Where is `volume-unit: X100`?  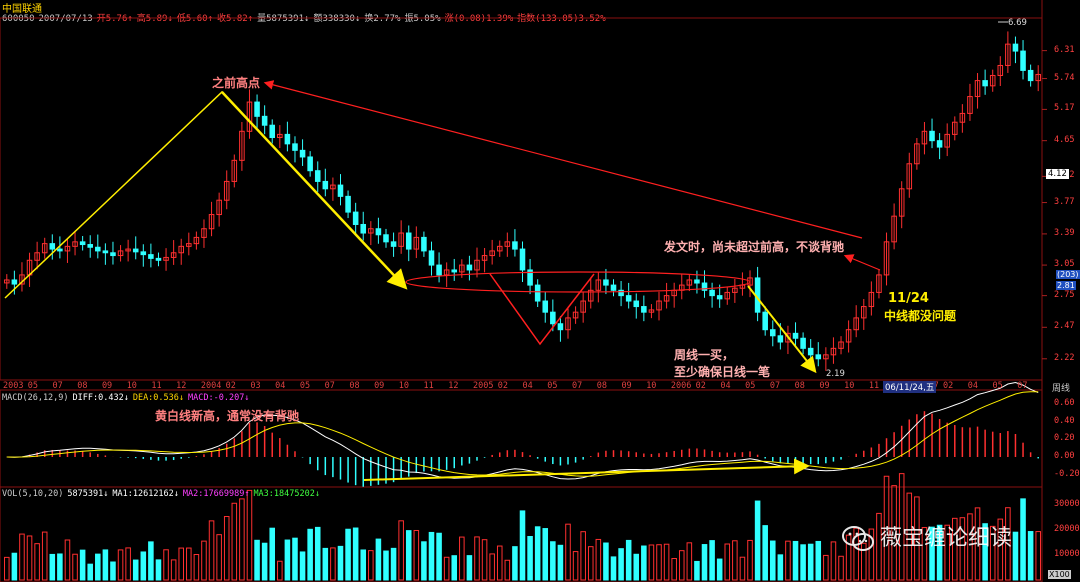
volume-unit: X100 is located at coordinates (1059, 574).